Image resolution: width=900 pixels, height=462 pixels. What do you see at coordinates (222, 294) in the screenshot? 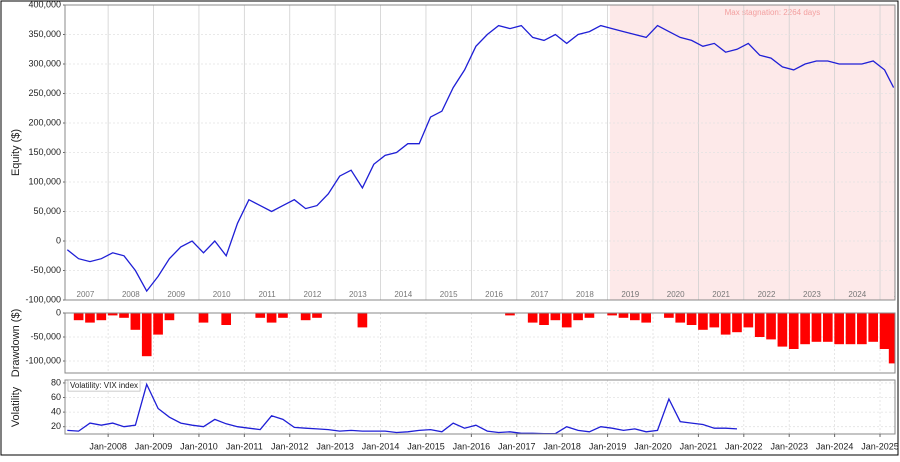
I see `year-label: 2010` at bounding box center [222, 294].